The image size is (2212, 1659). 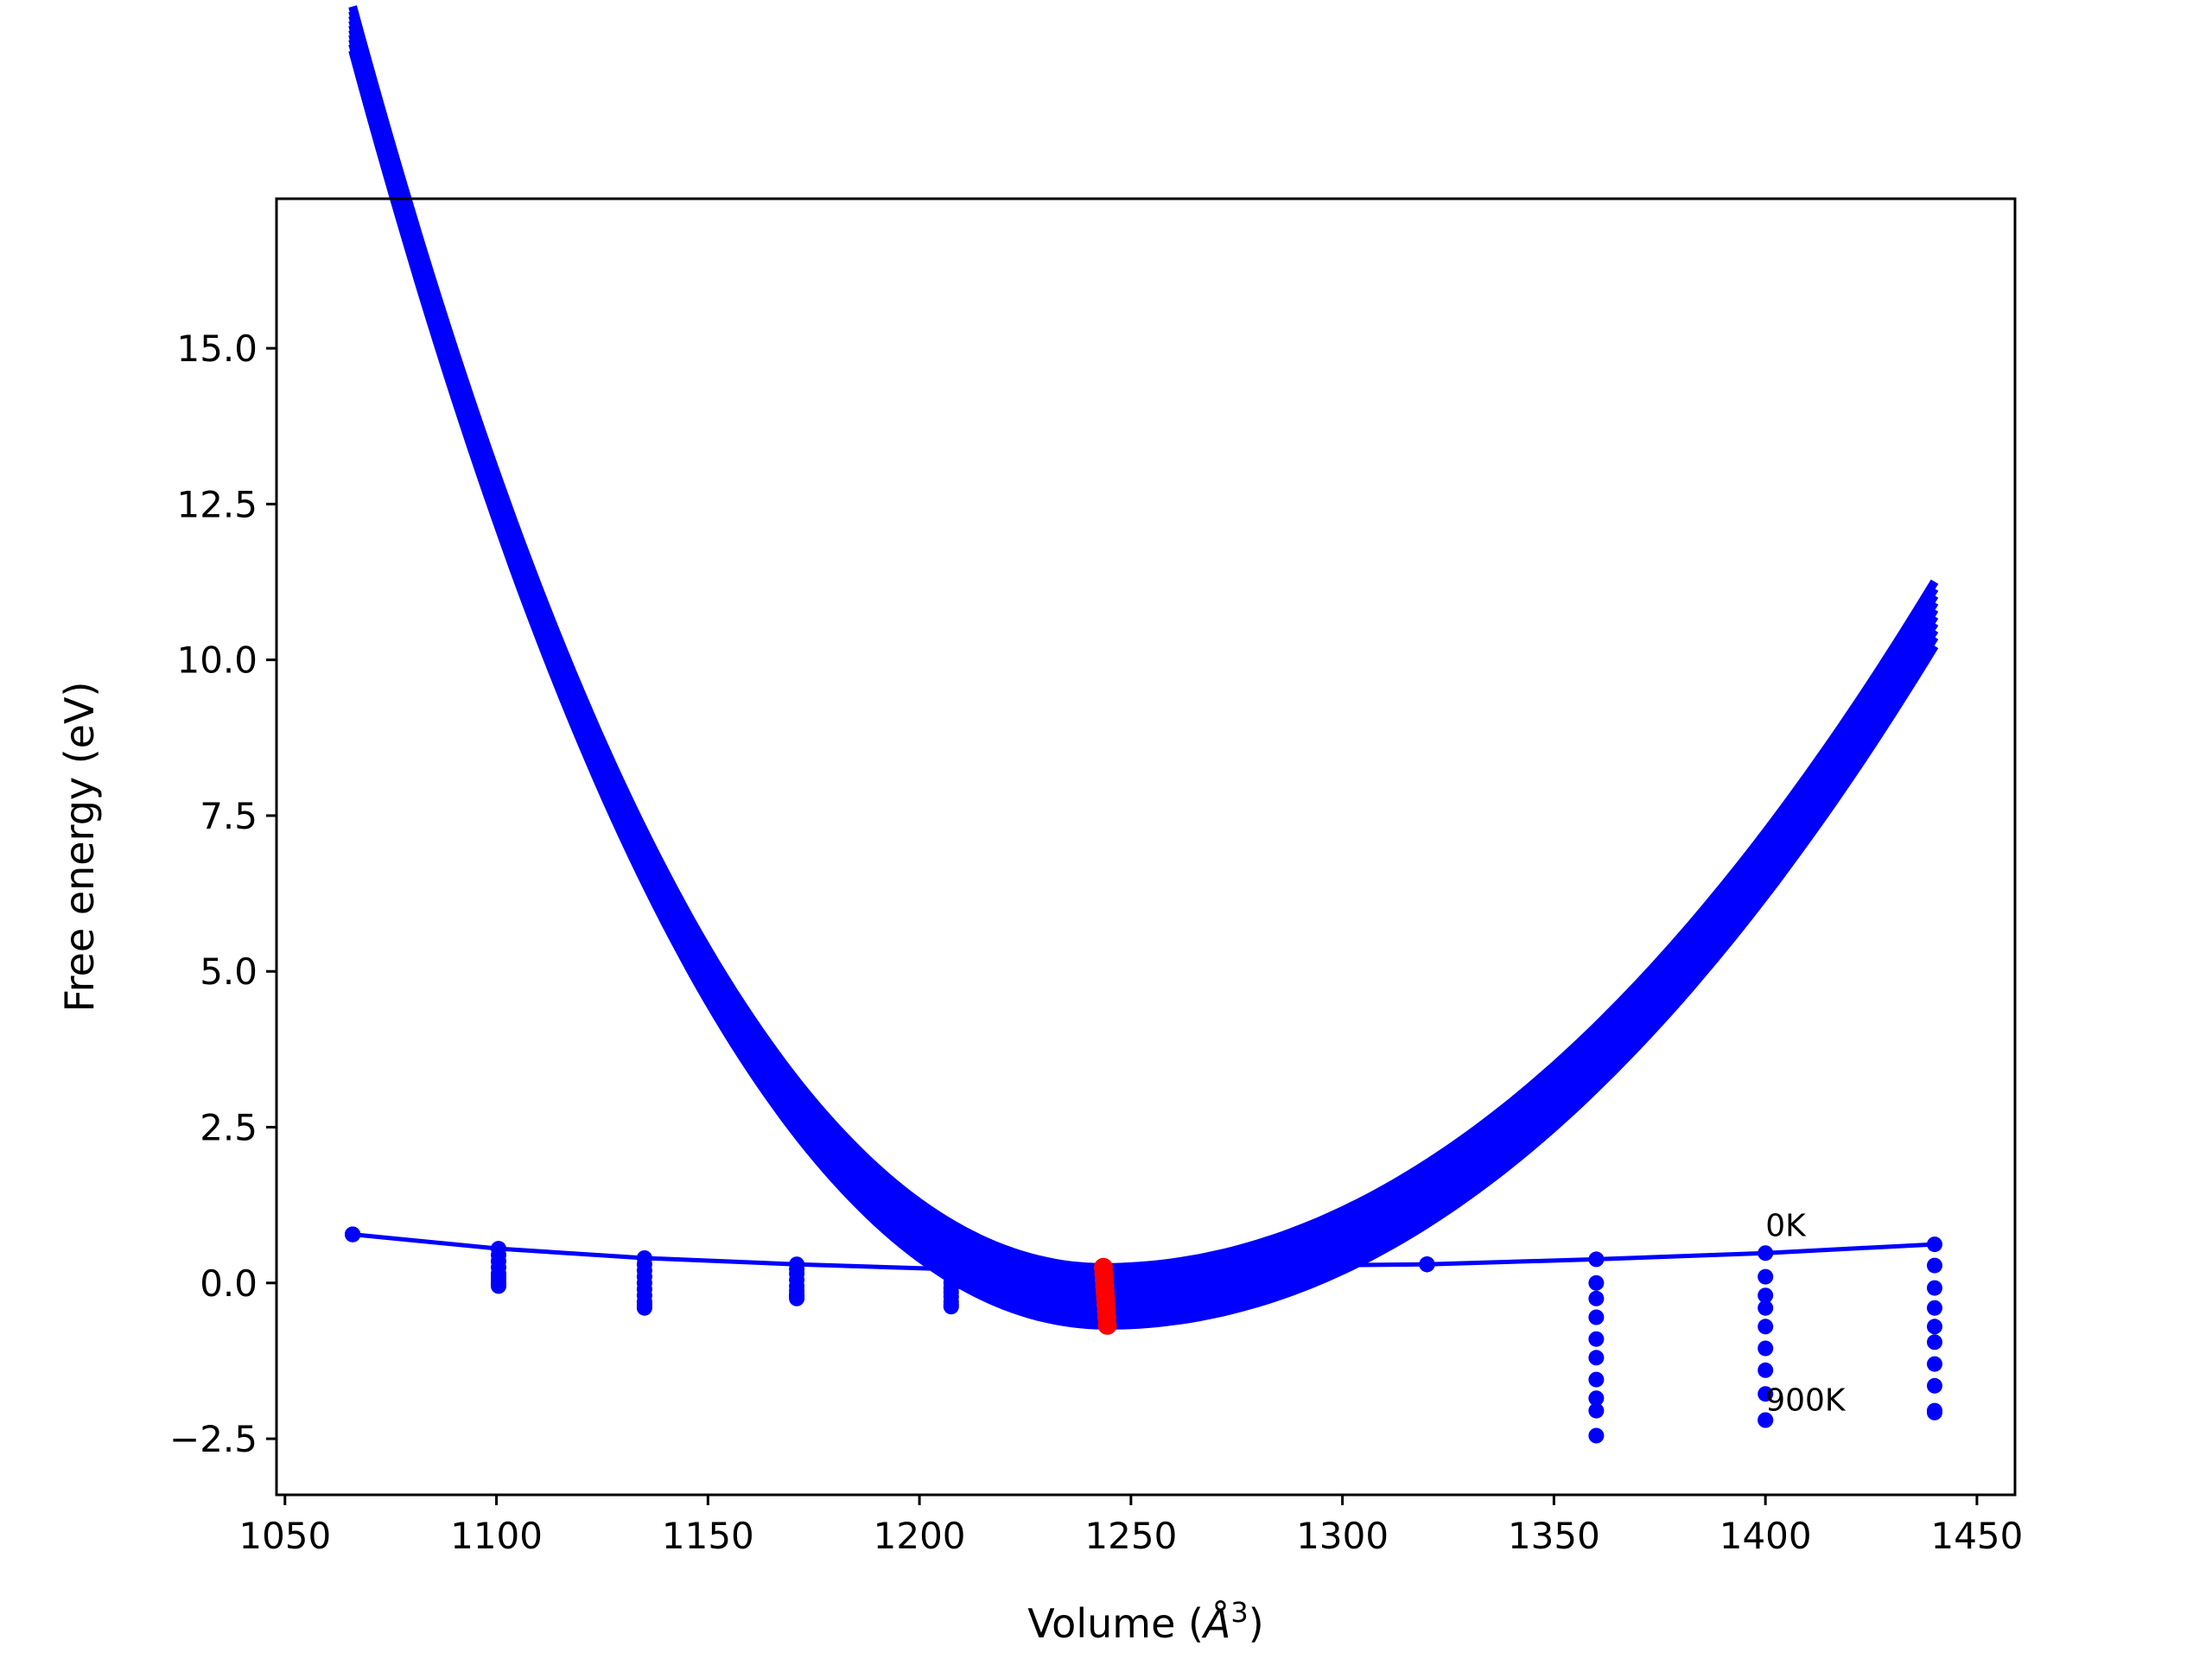 I want to click on x-tick-label: 1450, so click(x=1976, y=1536).